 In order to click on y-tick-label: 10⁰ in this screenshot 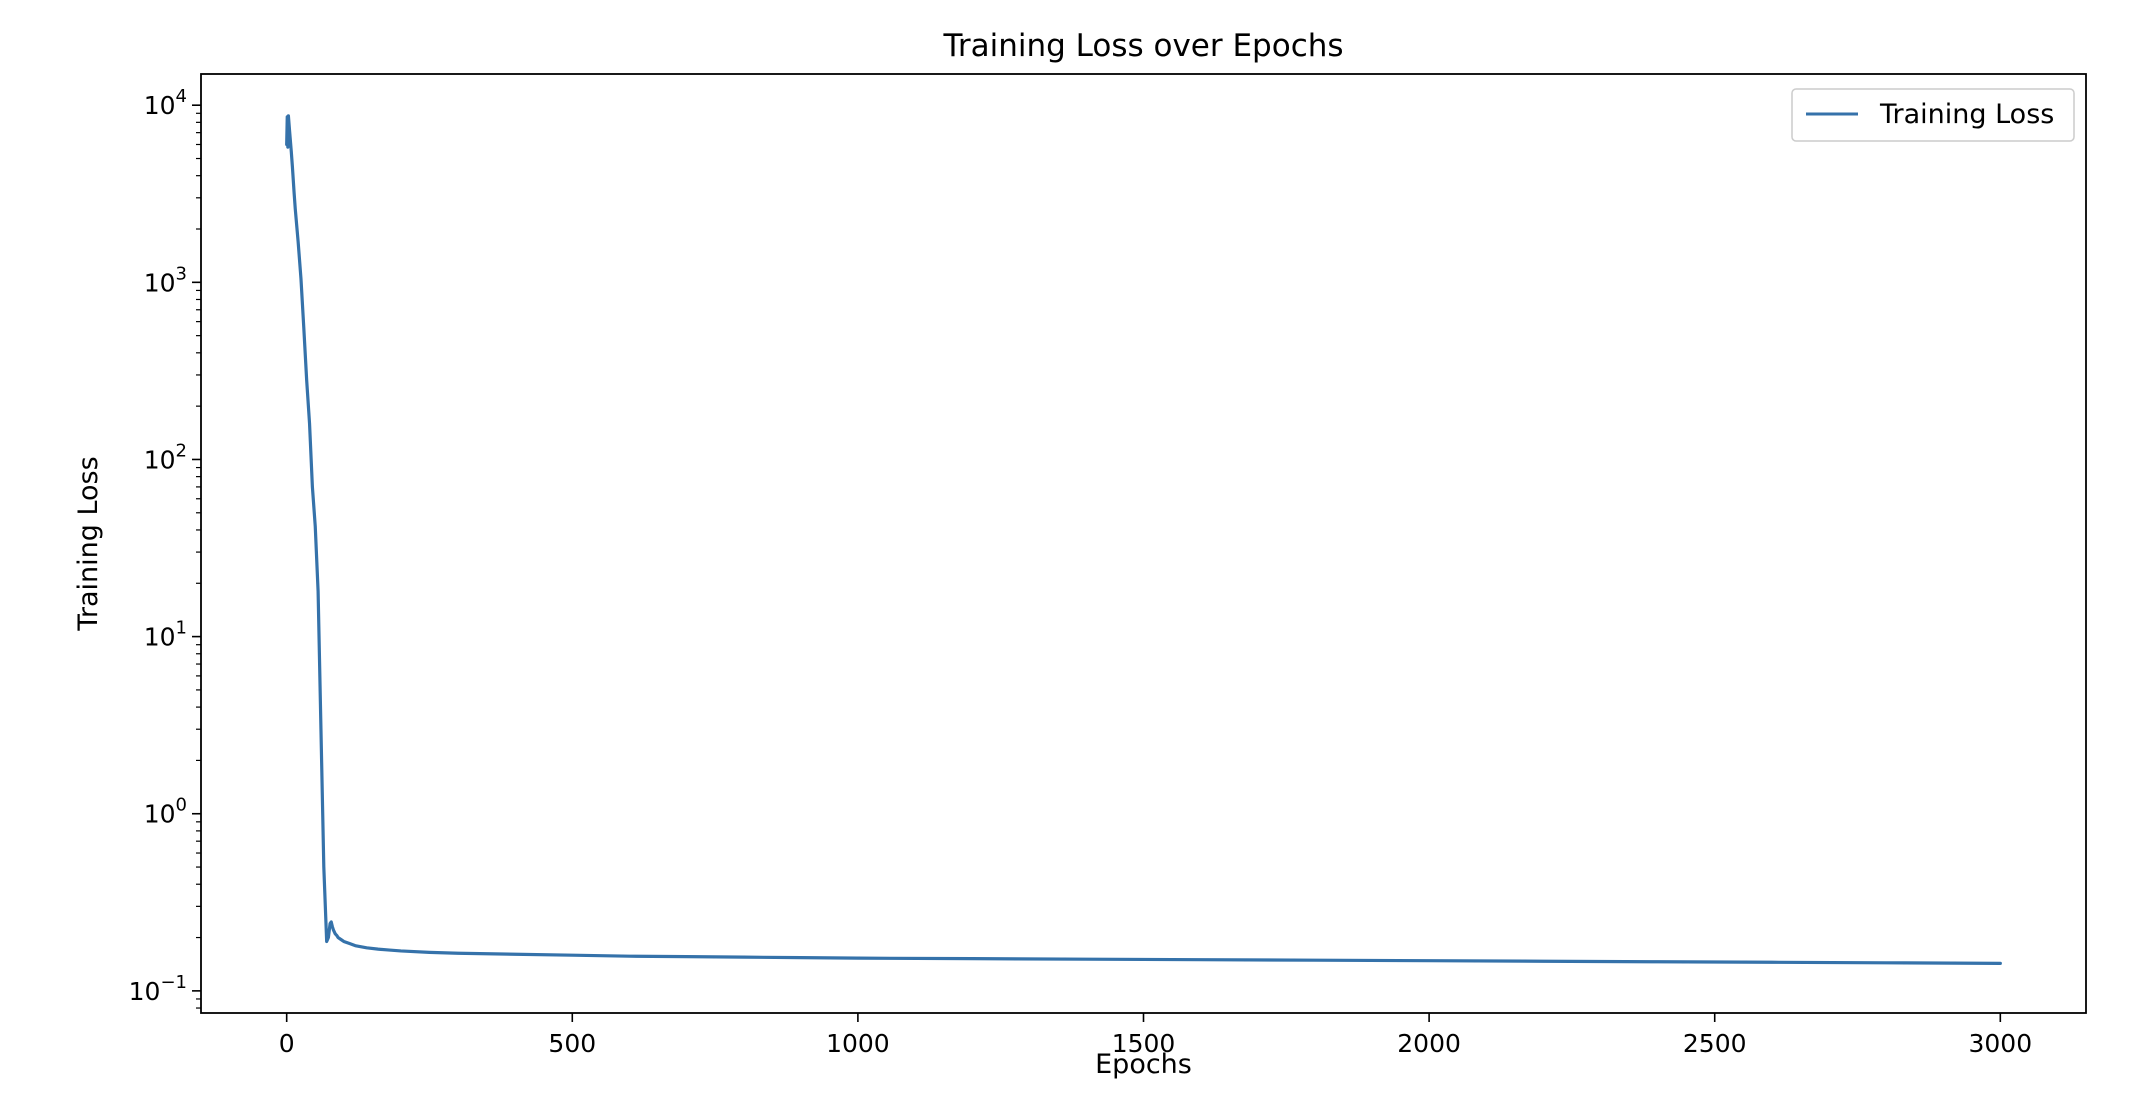, I will do `click(165, 812)`.